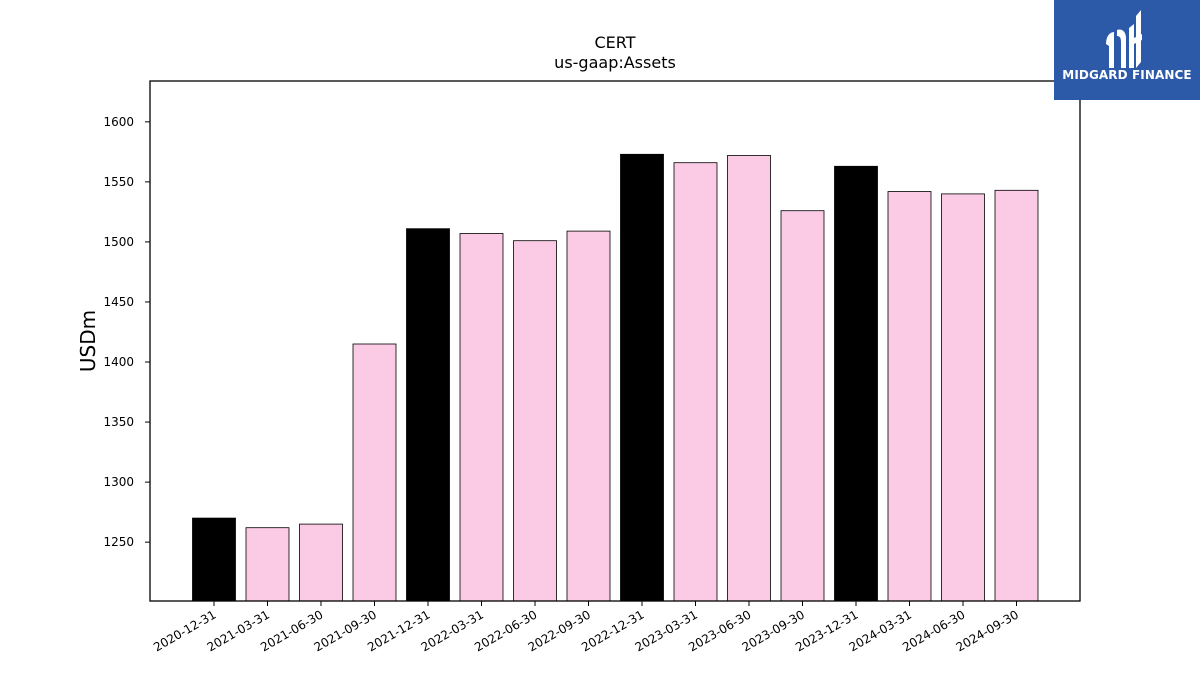  I want to click on y-tick-label: 1250, so click(118, 542).